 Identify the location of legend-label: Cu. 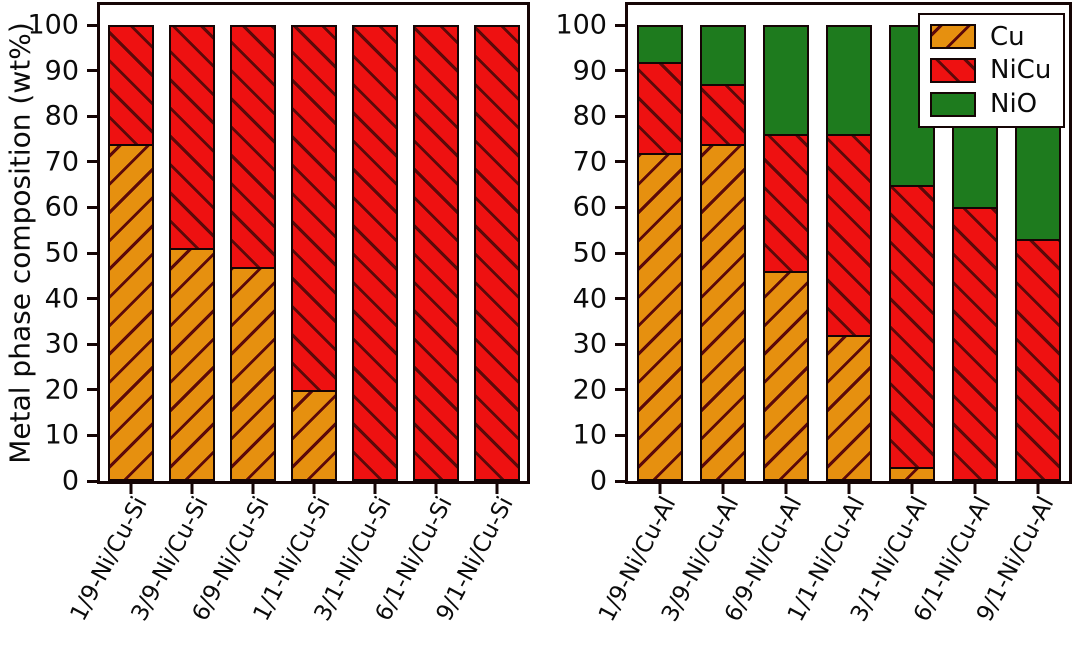
(1007, 36).